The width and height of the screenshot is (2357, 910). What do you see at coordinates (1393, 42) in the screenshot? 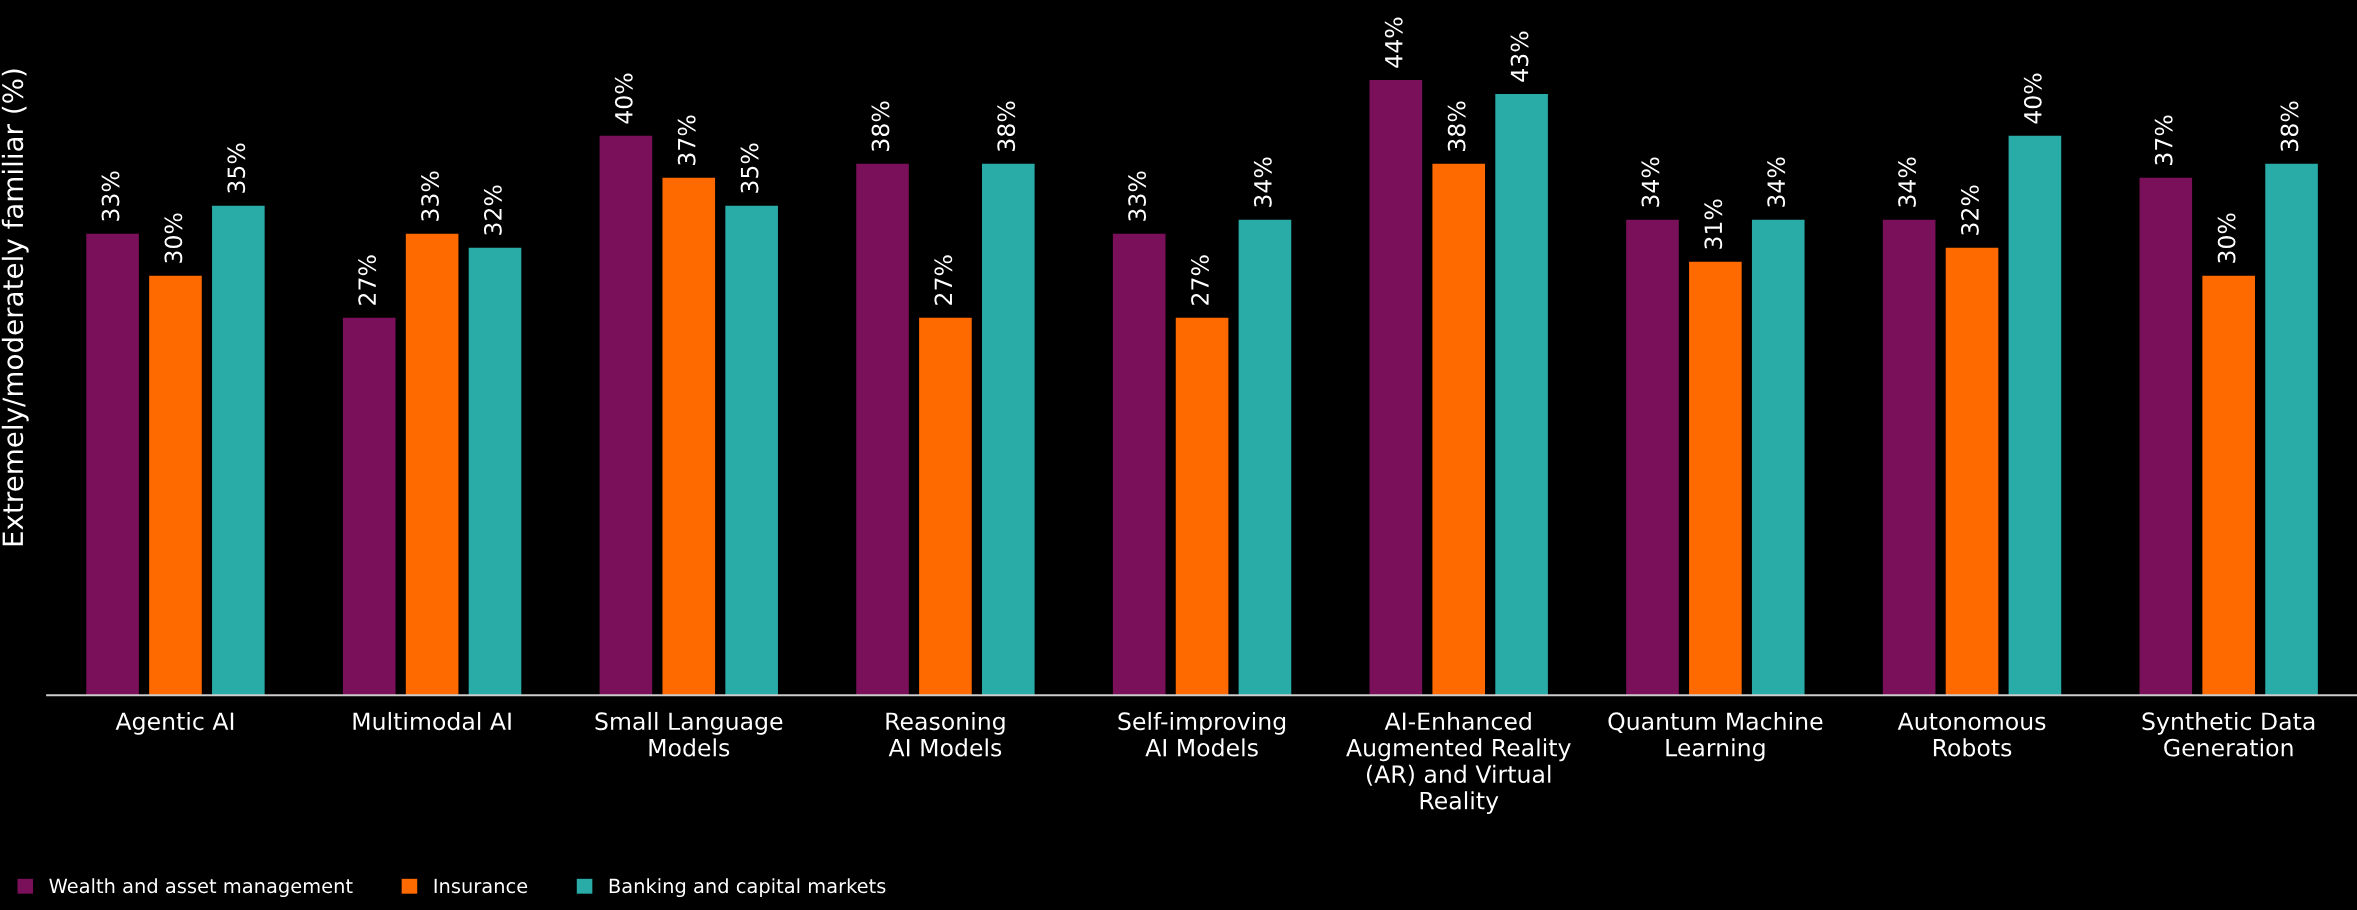
I see `data-label: 44%` at bounding box center [1393, 42].